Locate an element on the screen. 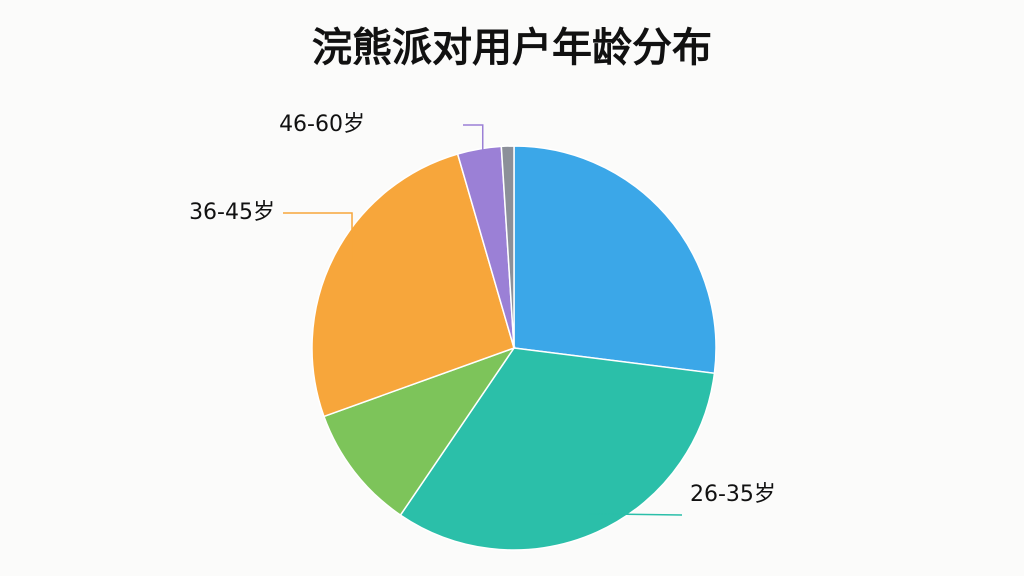  chart-title: 浣熊派对用户年龄分布 is located at coordinates (512, 48).